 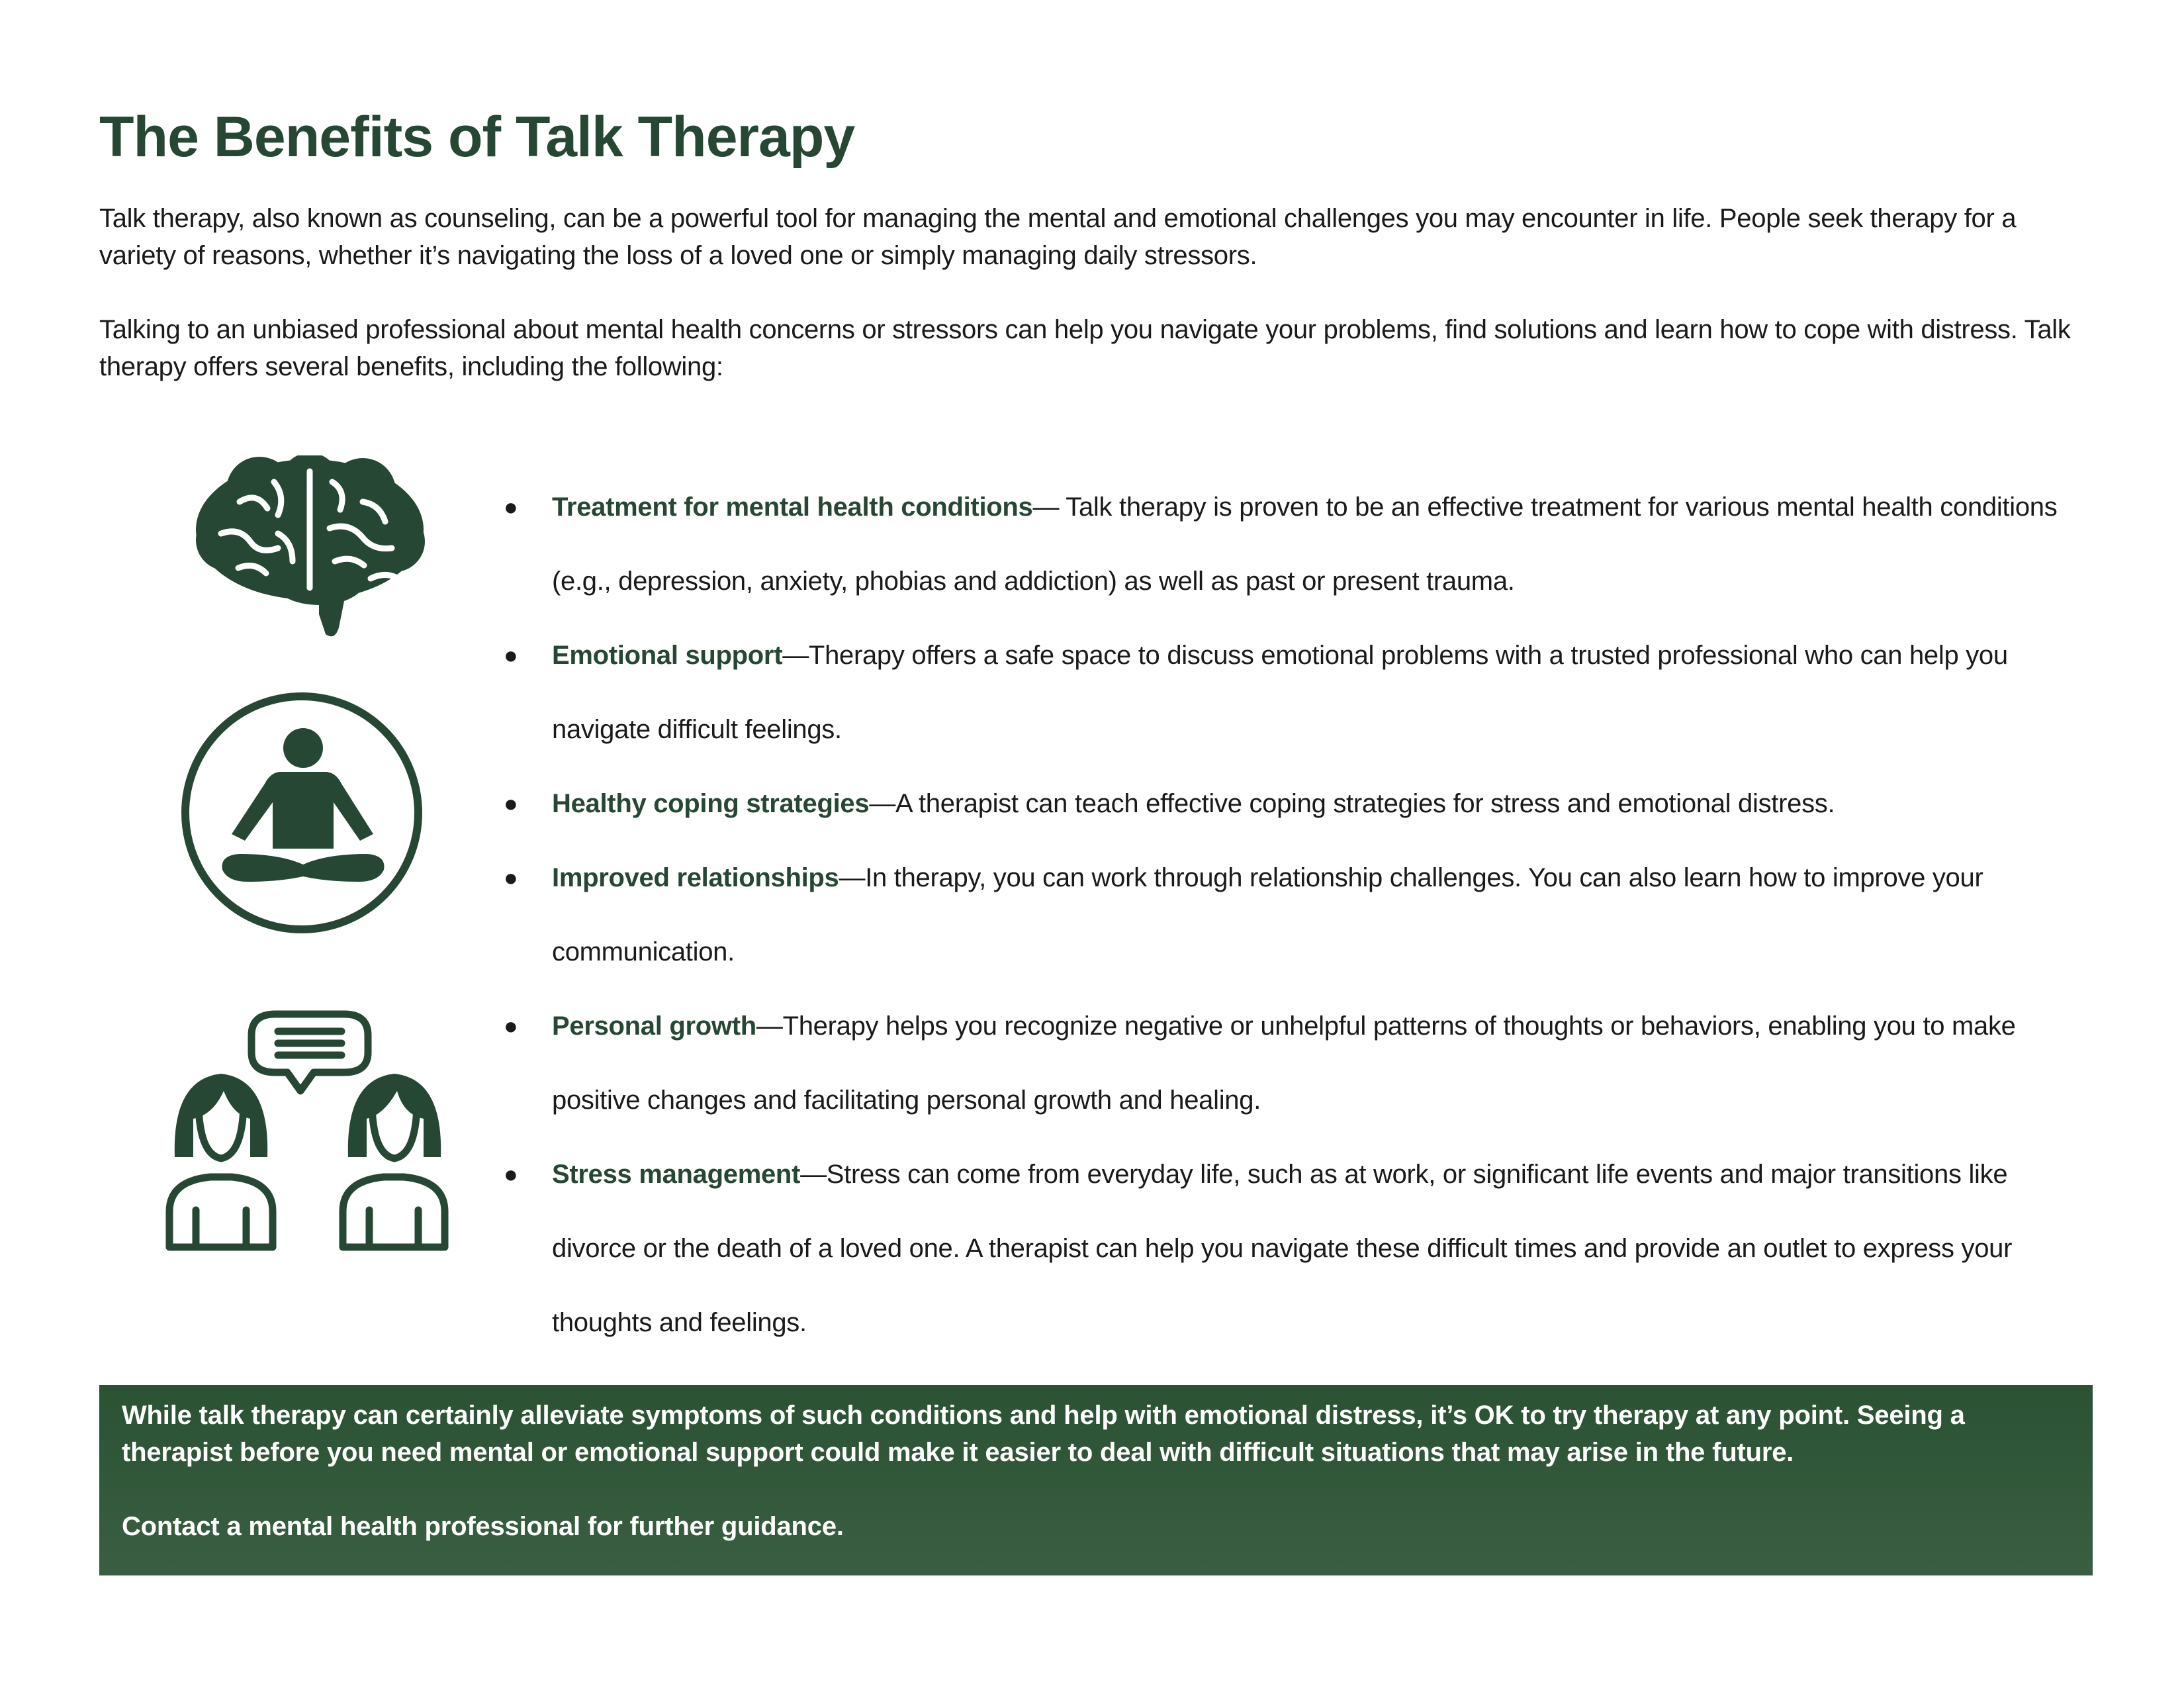 What do you see at coordinates (676, 1174) in the screenshot?
I see `benefit-title: Stress management` at bounding box center [676, 1174].